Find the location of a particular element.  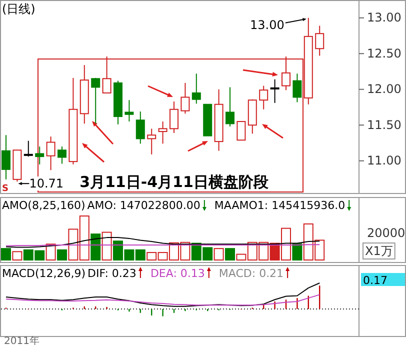

annotation: 3月11日-4月11日横盘阶段 is located at coordinates (175, 182).